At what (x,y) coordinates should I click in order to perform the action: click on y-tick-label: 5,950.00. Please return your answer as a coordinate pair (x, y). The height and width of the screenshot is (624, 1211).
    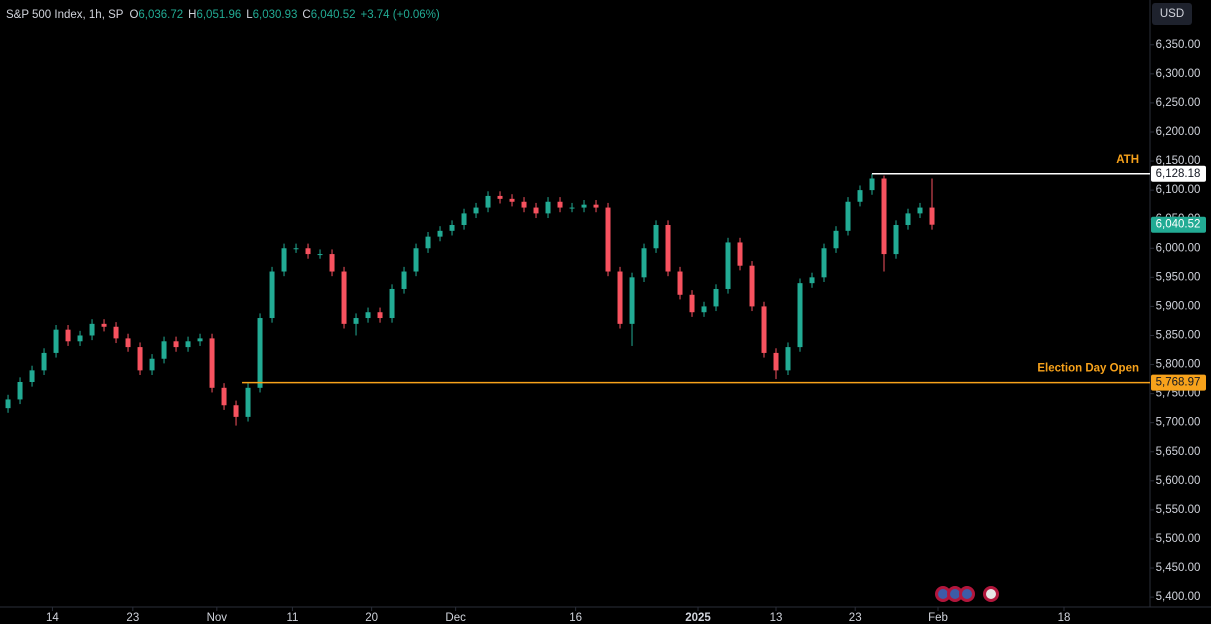
    Looking at the image, I should click on (1178, 277).